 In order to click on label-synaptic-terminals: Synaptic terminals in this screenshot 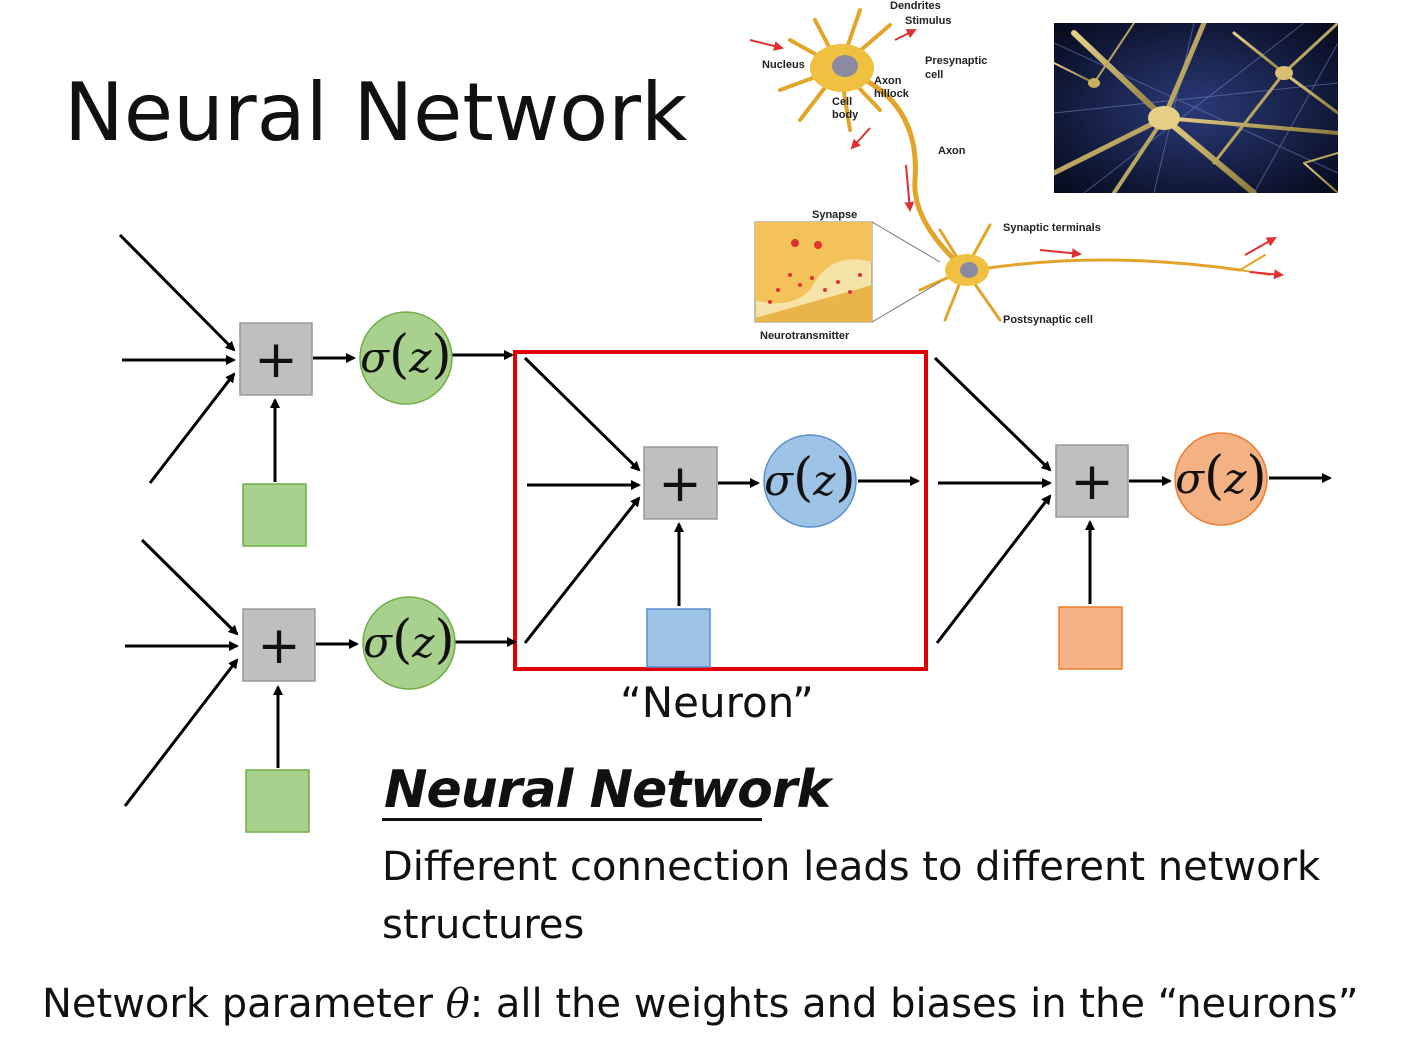, I will do `click(1052, 228)`.